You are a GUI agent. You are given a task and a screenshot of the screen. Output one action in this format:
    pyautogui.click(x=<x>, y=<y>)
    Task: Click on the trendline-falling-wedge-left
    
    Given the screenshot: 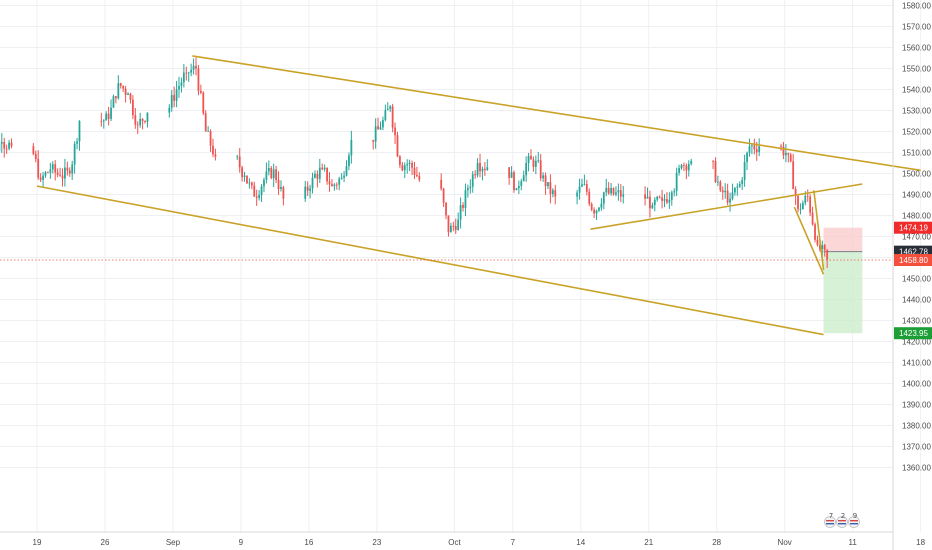 What is the action you would take?
    pyautogui.click(x=809, y=240)
    